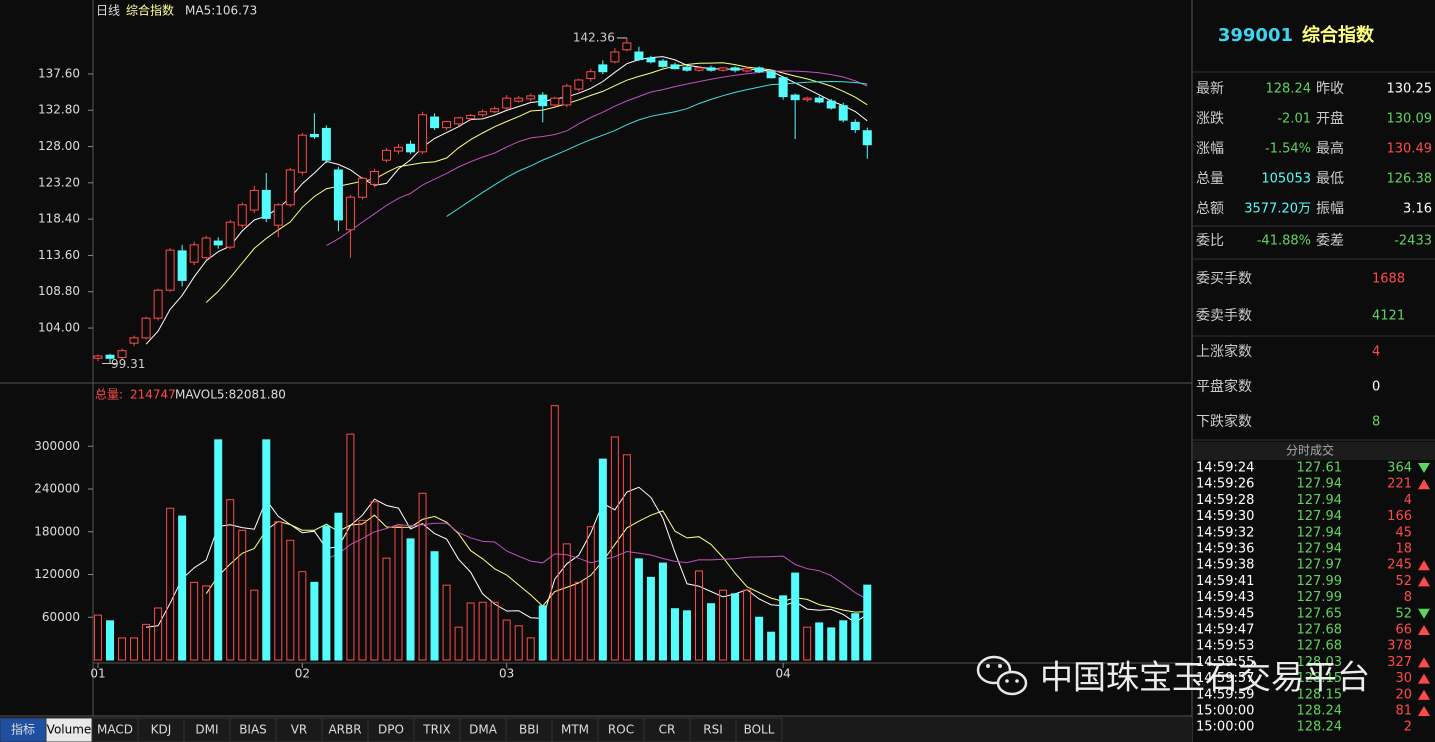  I want to click on trade-time: 14:59:41, so click(1225, 581).